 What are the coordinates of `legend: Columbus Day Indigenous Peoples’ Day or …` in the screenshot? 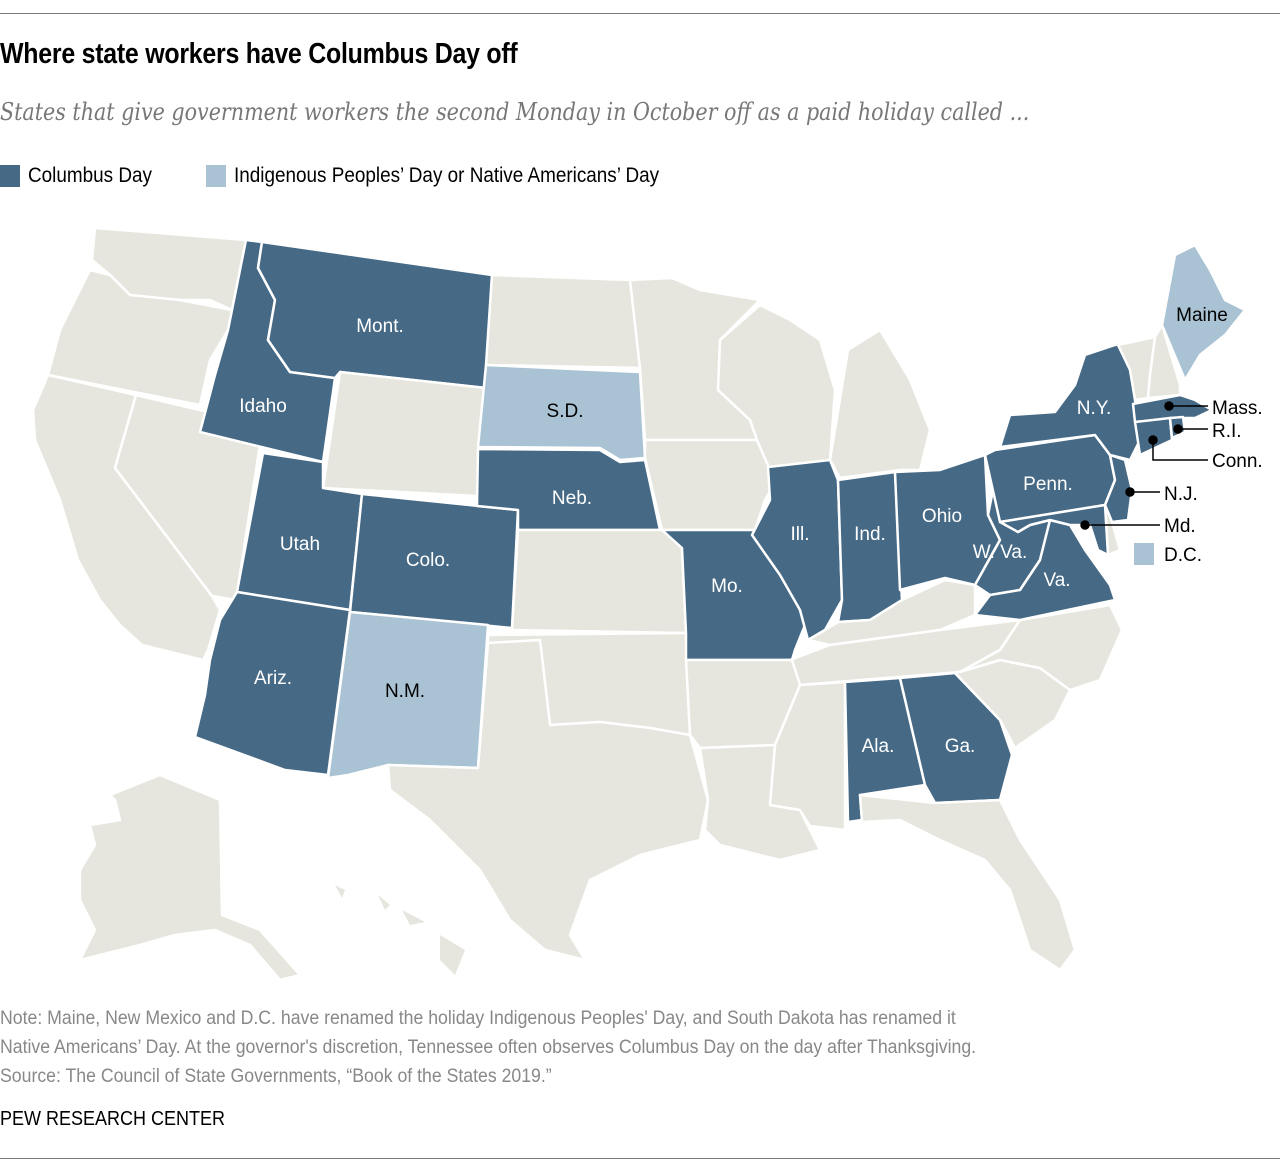 It's located at (373, 176).